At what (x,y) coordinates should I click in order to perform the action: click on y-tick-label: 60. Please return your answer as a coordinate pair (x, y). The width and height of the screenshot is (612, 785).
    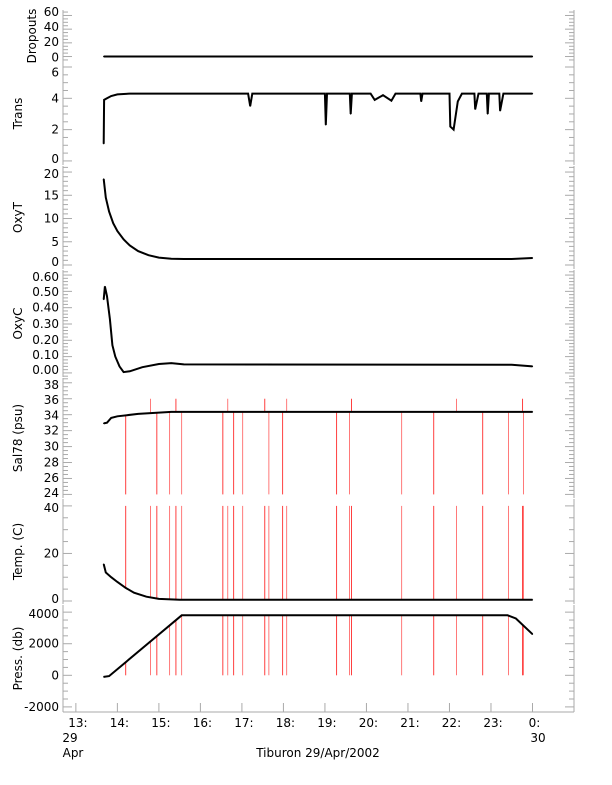
    Looking at the image, I should click on (51, 12).